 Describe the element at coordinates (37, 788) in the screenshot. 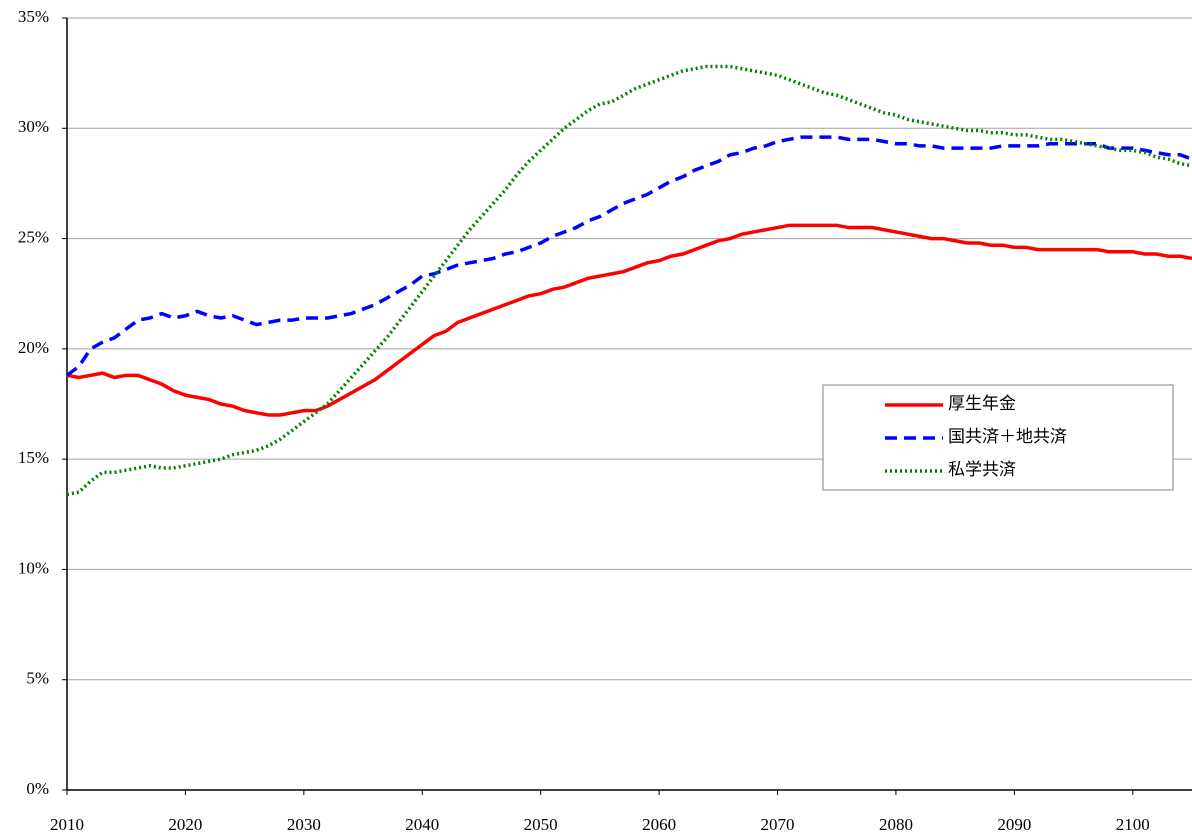

I see `y-tick-label: 0%` at that location.